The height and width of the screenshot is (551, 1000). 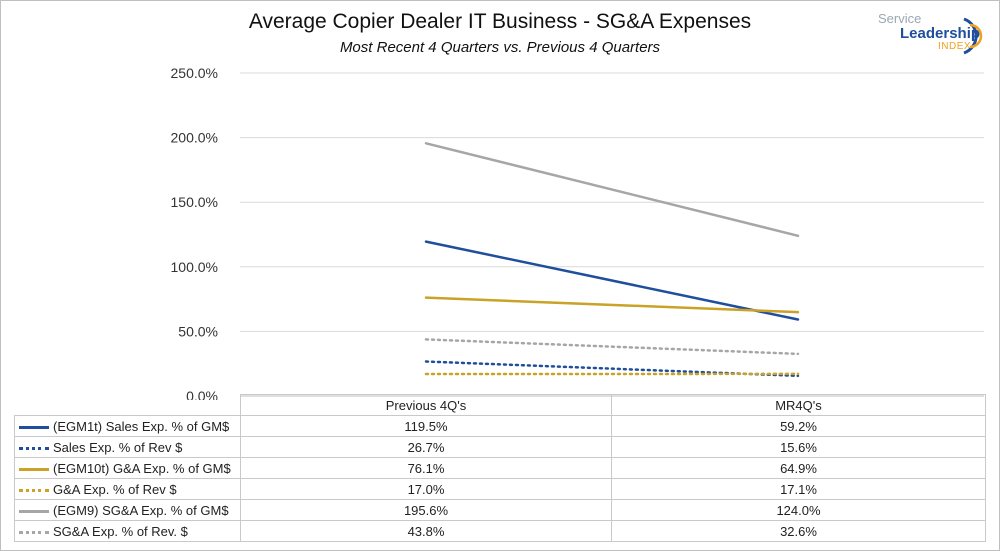 I want to click on legend-label: SG&A Exp. % of Rev. $, so click(x=120, y=531).